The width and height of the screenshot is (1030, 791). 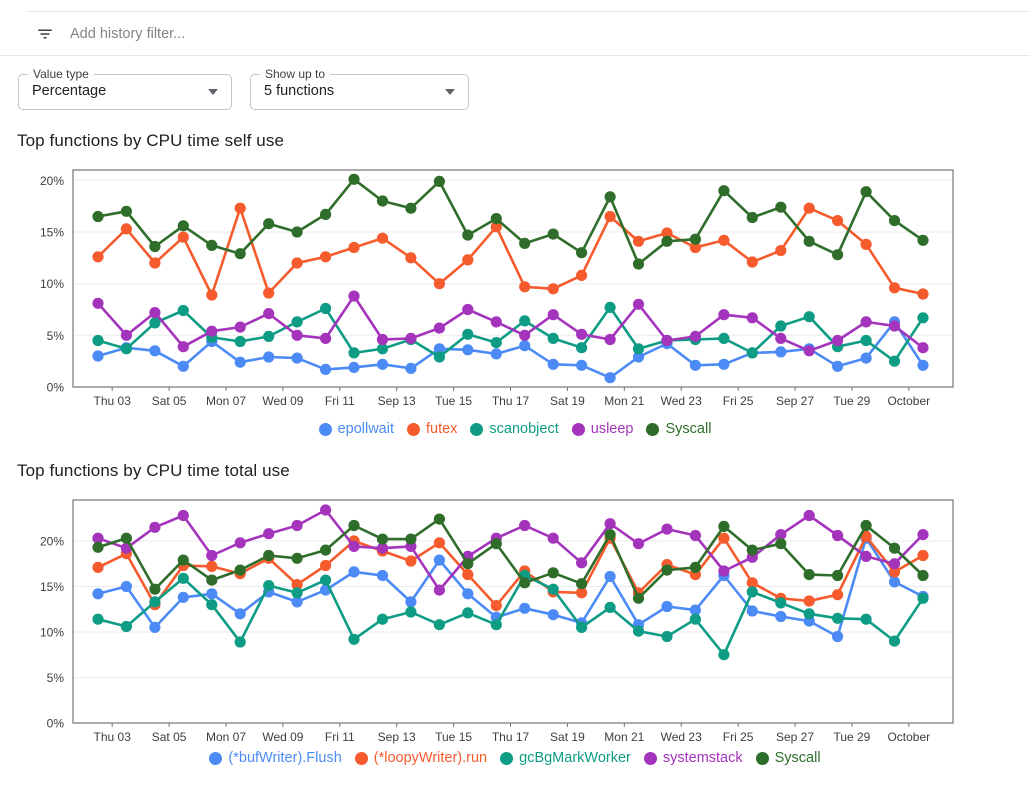 What do you see at coordinates (515, 55) in the screenshot?
I see `filter-divider` at bounding box center [515, 55].